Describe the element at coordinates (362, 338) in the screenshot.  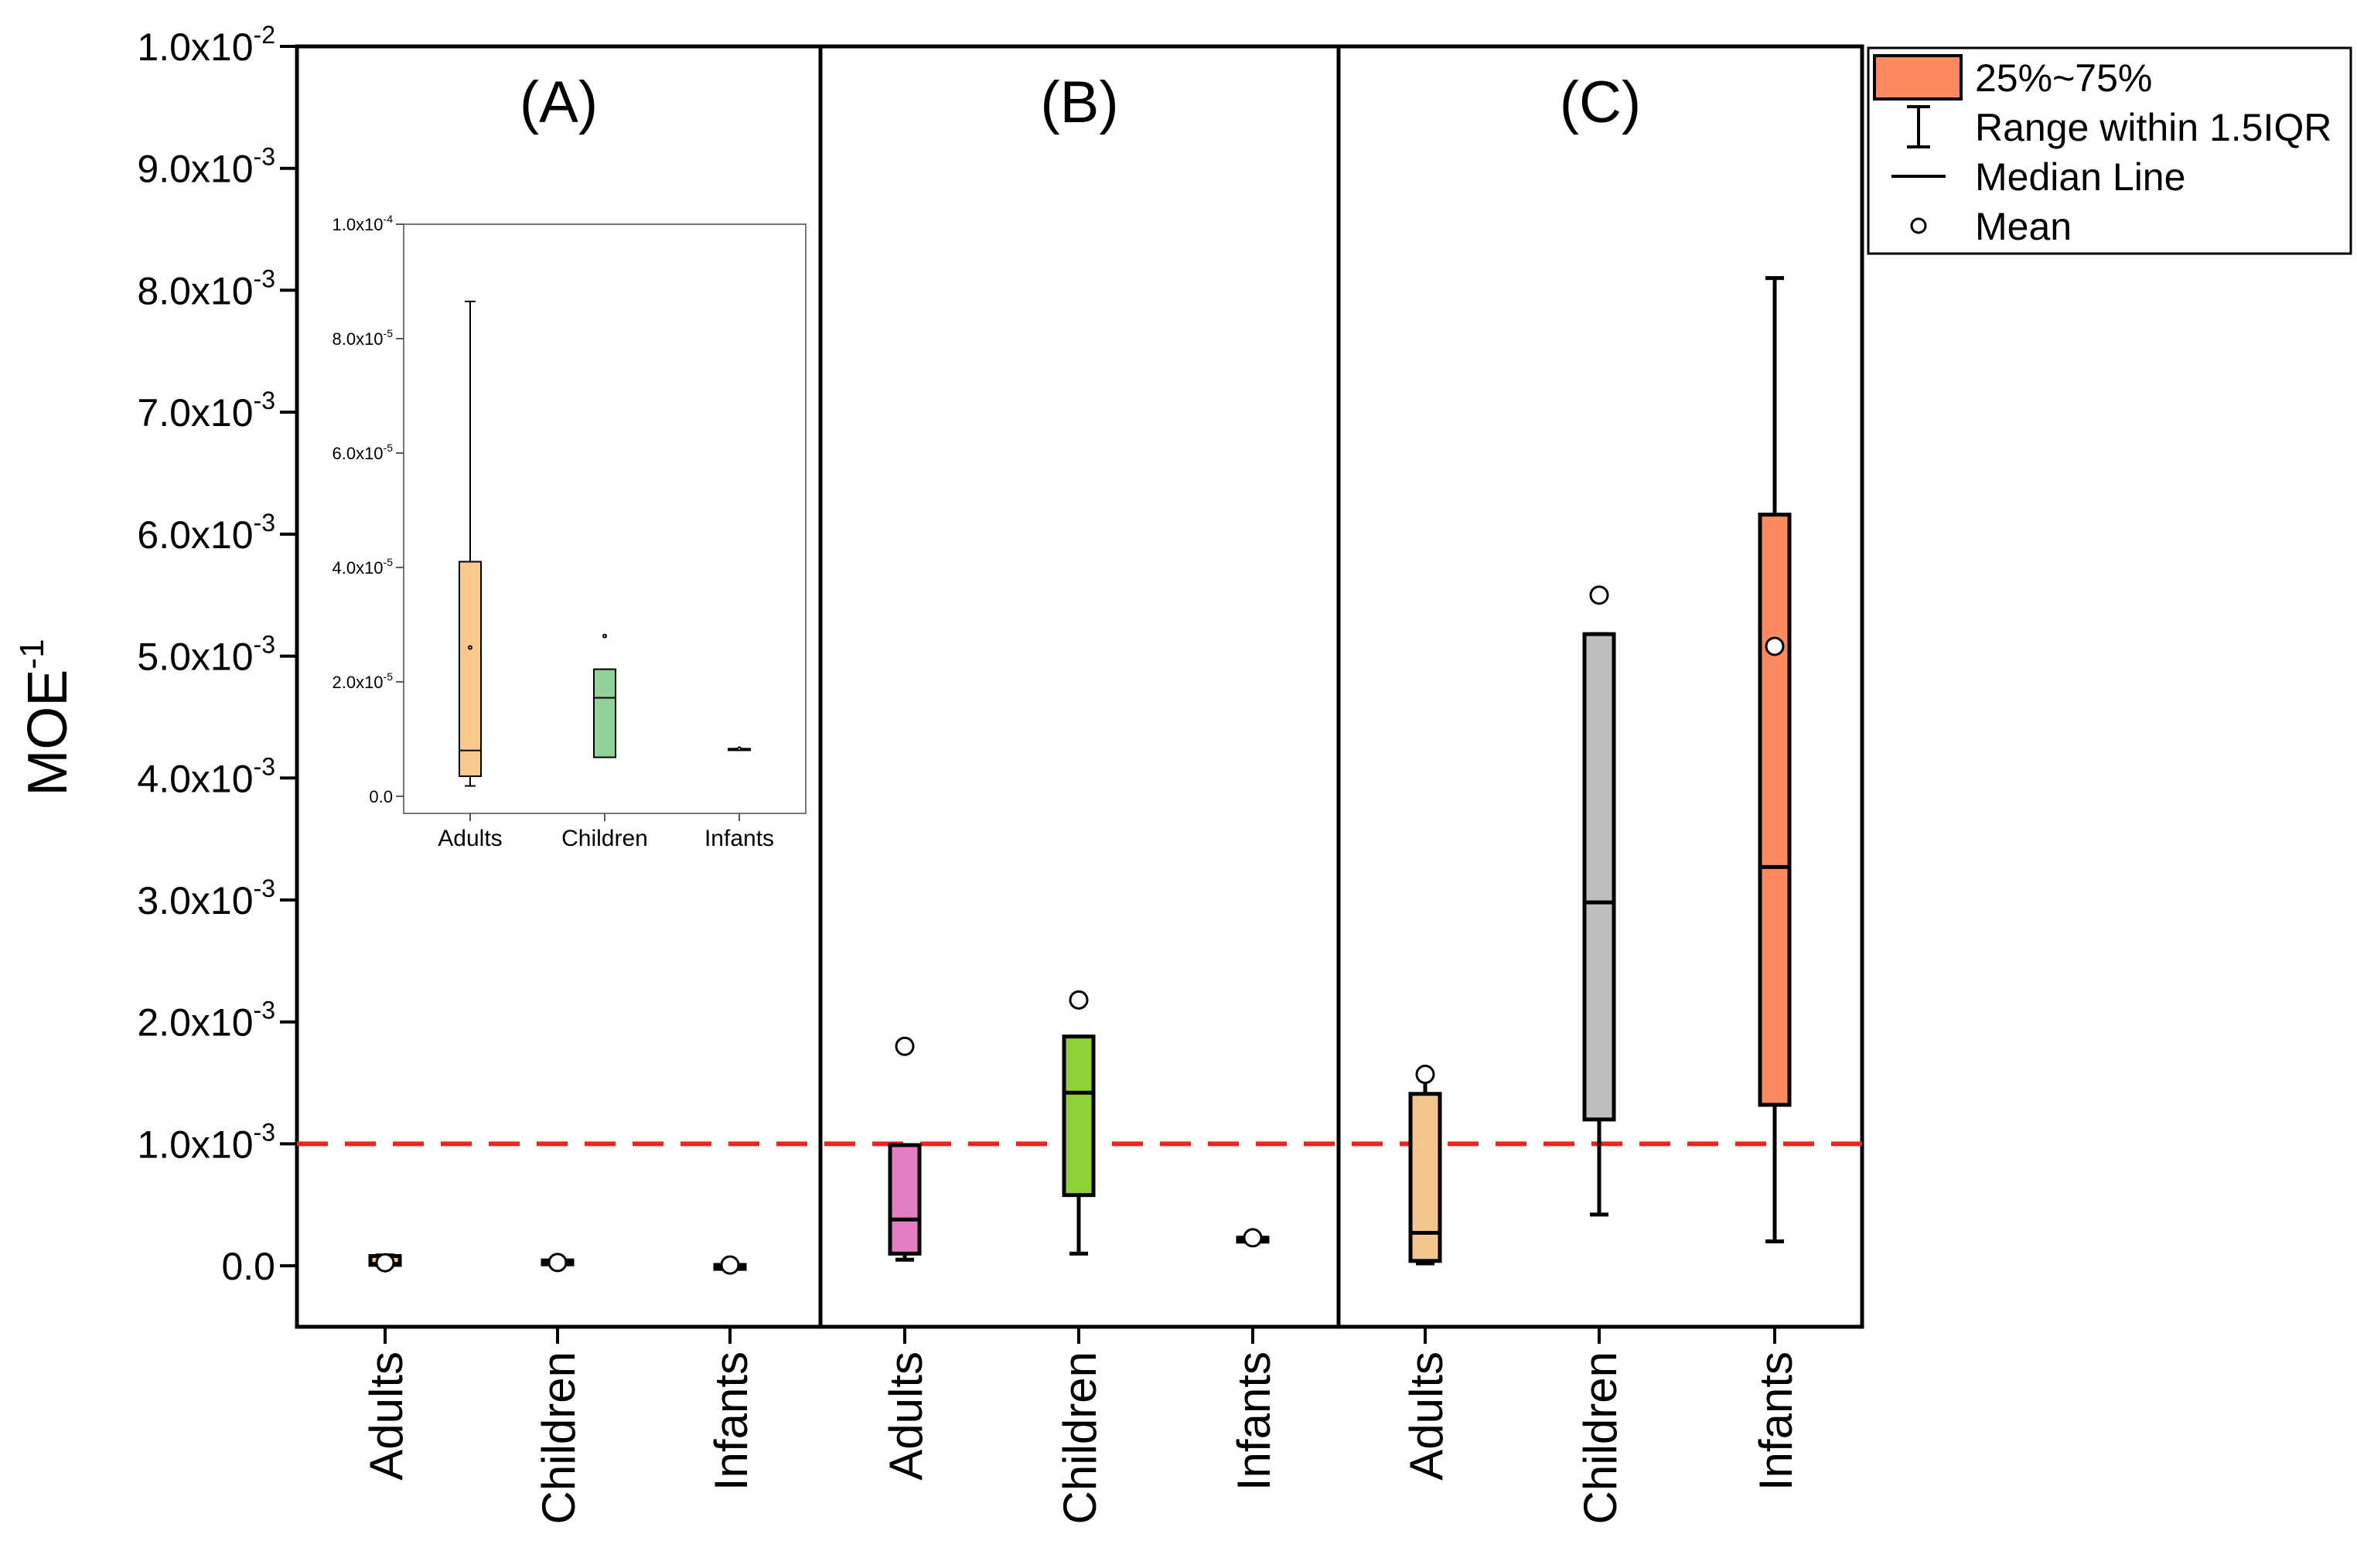
I see `inset-y-tick-label: 8.0x10⁻⁵` at that location.